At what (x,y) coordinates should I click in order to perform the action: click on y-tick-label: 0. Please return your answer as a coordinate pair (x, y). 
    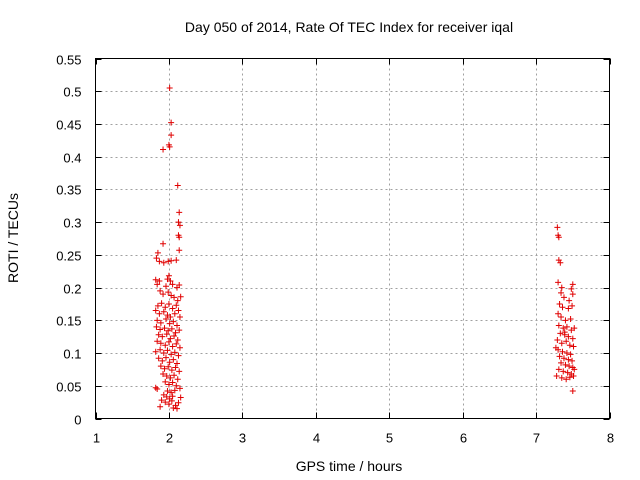
    Looking at the image, I should click on (77, 420).